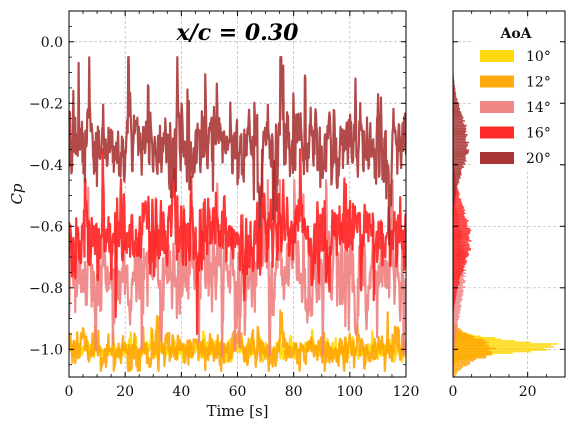 The image size is (574, 431). I want to click on x-tick-label: 100, so click(349, 392).